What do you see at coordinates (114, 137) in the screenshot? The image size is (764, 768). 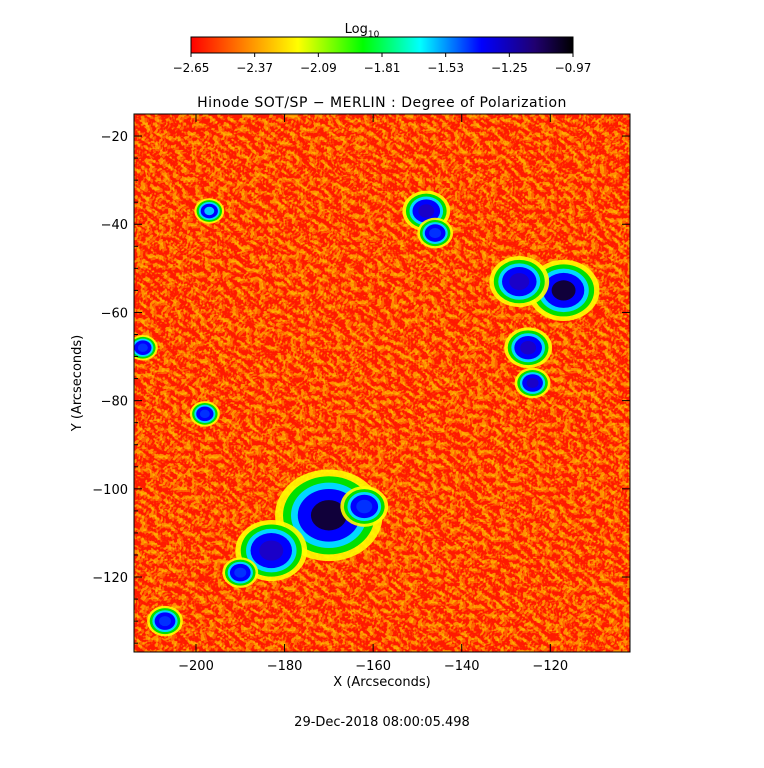 I see `y-tick-label: −20` at bounding box center [114, 137].